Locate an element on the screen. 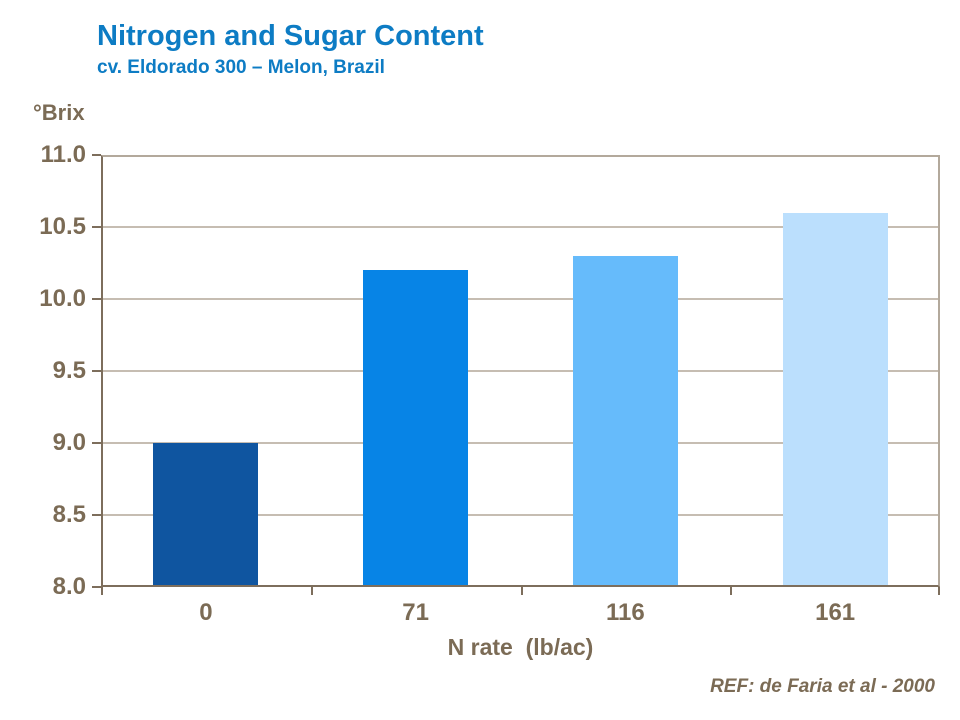 Image resolution: width=960 pixels, height=720 pixels. chart-subtitle: cv. Eldorado 300 – Melon, Brazil is located at coordinates (241, 67).